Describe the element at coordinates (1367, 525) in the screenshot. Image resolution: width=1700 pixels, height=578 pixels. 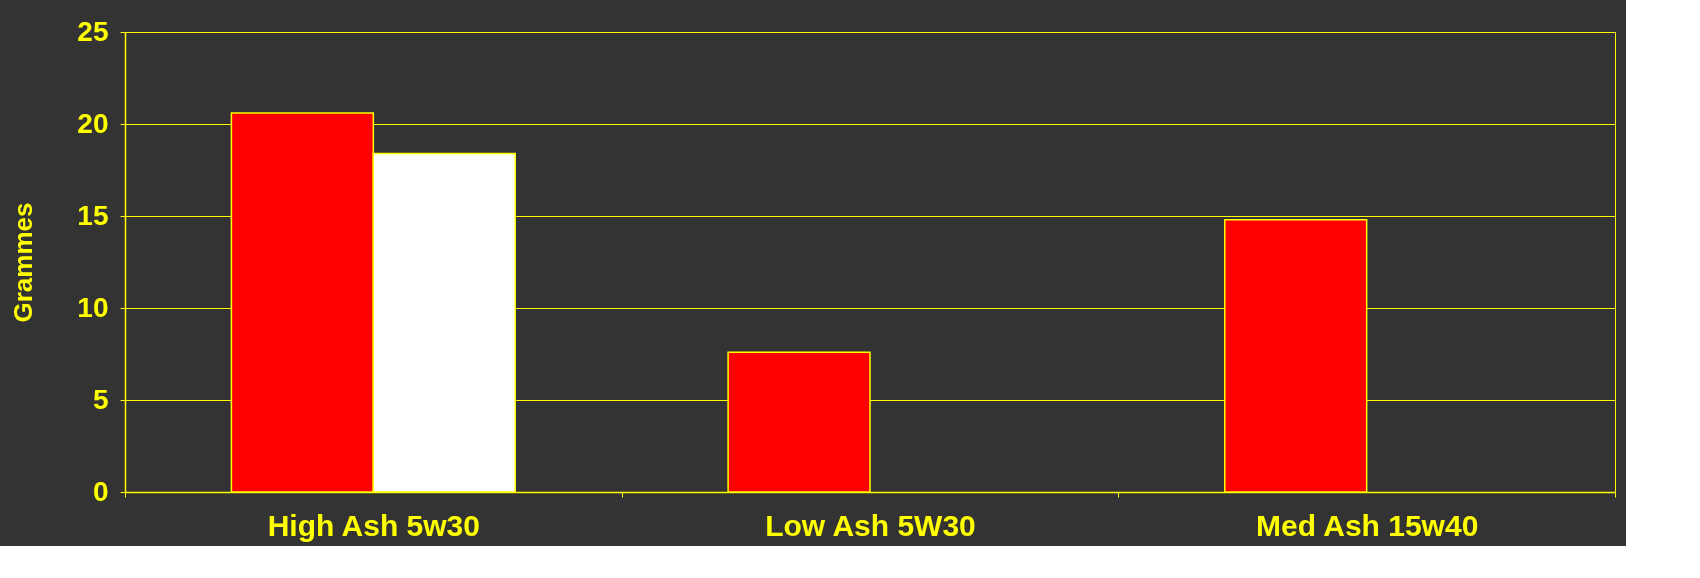
I see `x-tick-label: Med Ash 15w40` at that location.